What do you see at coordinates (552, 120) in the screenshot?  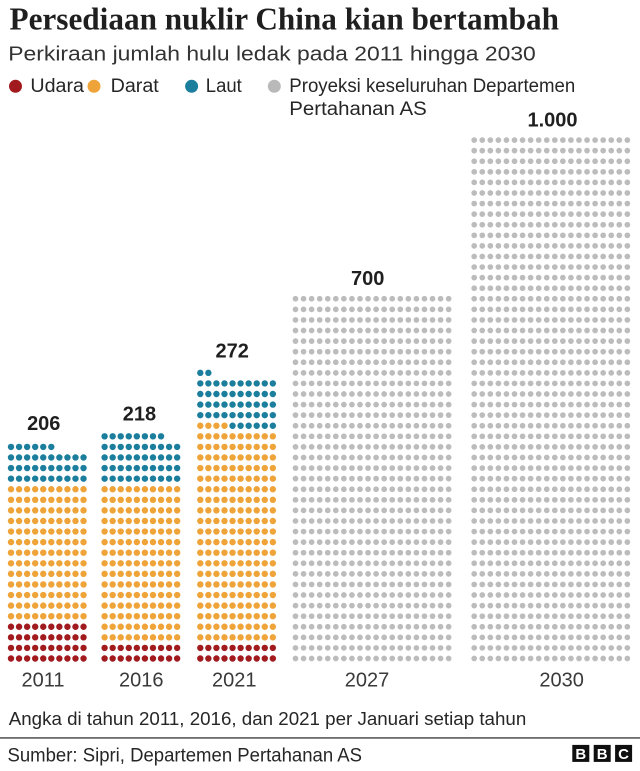 I see `svg-text: 1.000` at bounding box center [552, 120].